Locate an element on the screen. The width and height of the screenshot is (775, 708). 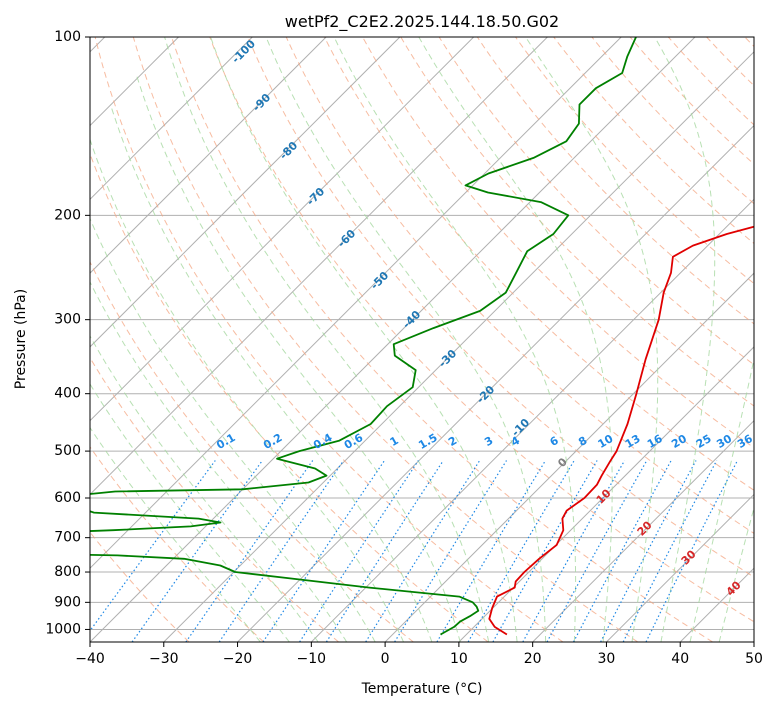
y-tick-label: 900 is located at coordinates (67, 602).